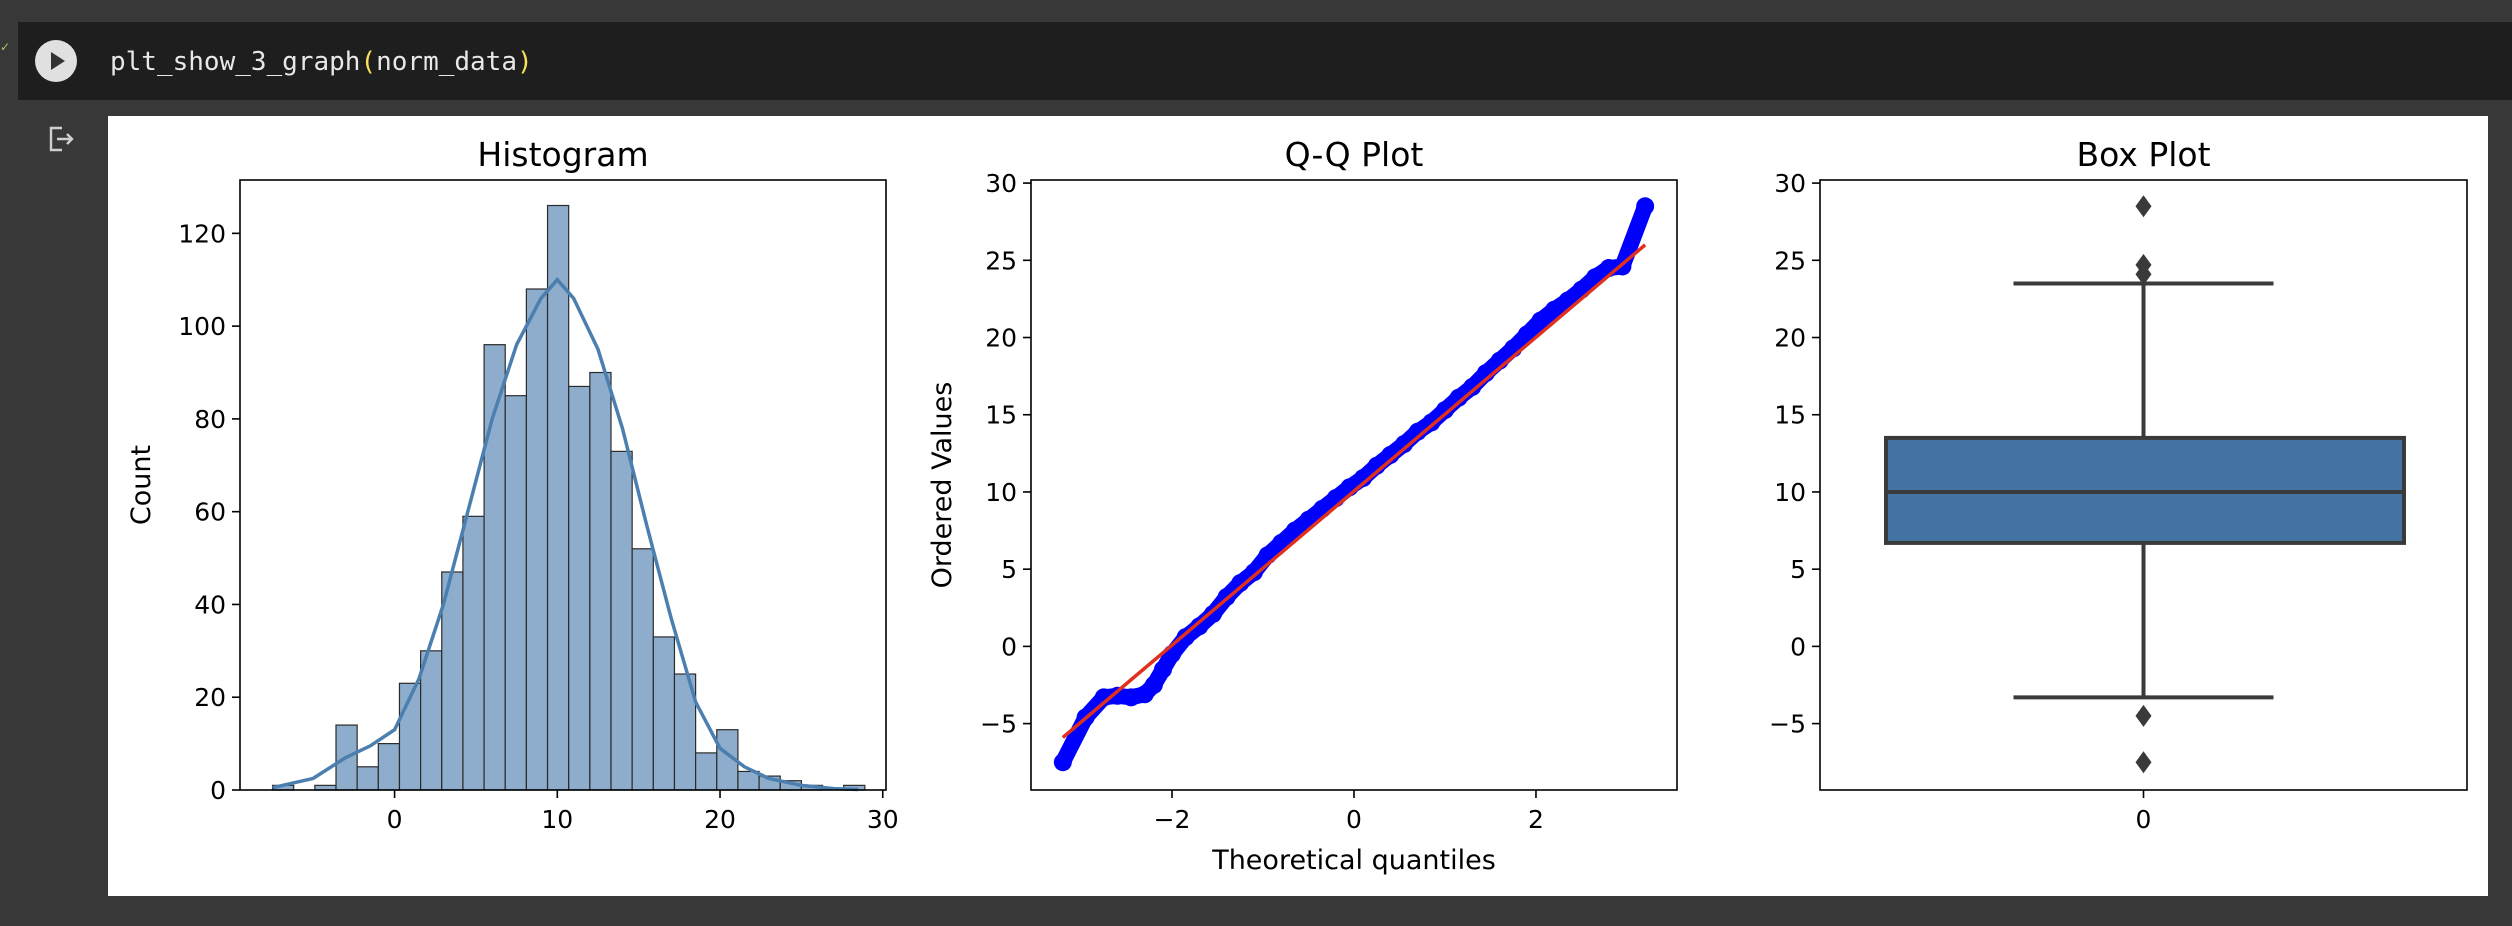 Image resolution: width=2512 pixels, height=926 pixels. I want to click on run-cell-button, so click(56, 61).